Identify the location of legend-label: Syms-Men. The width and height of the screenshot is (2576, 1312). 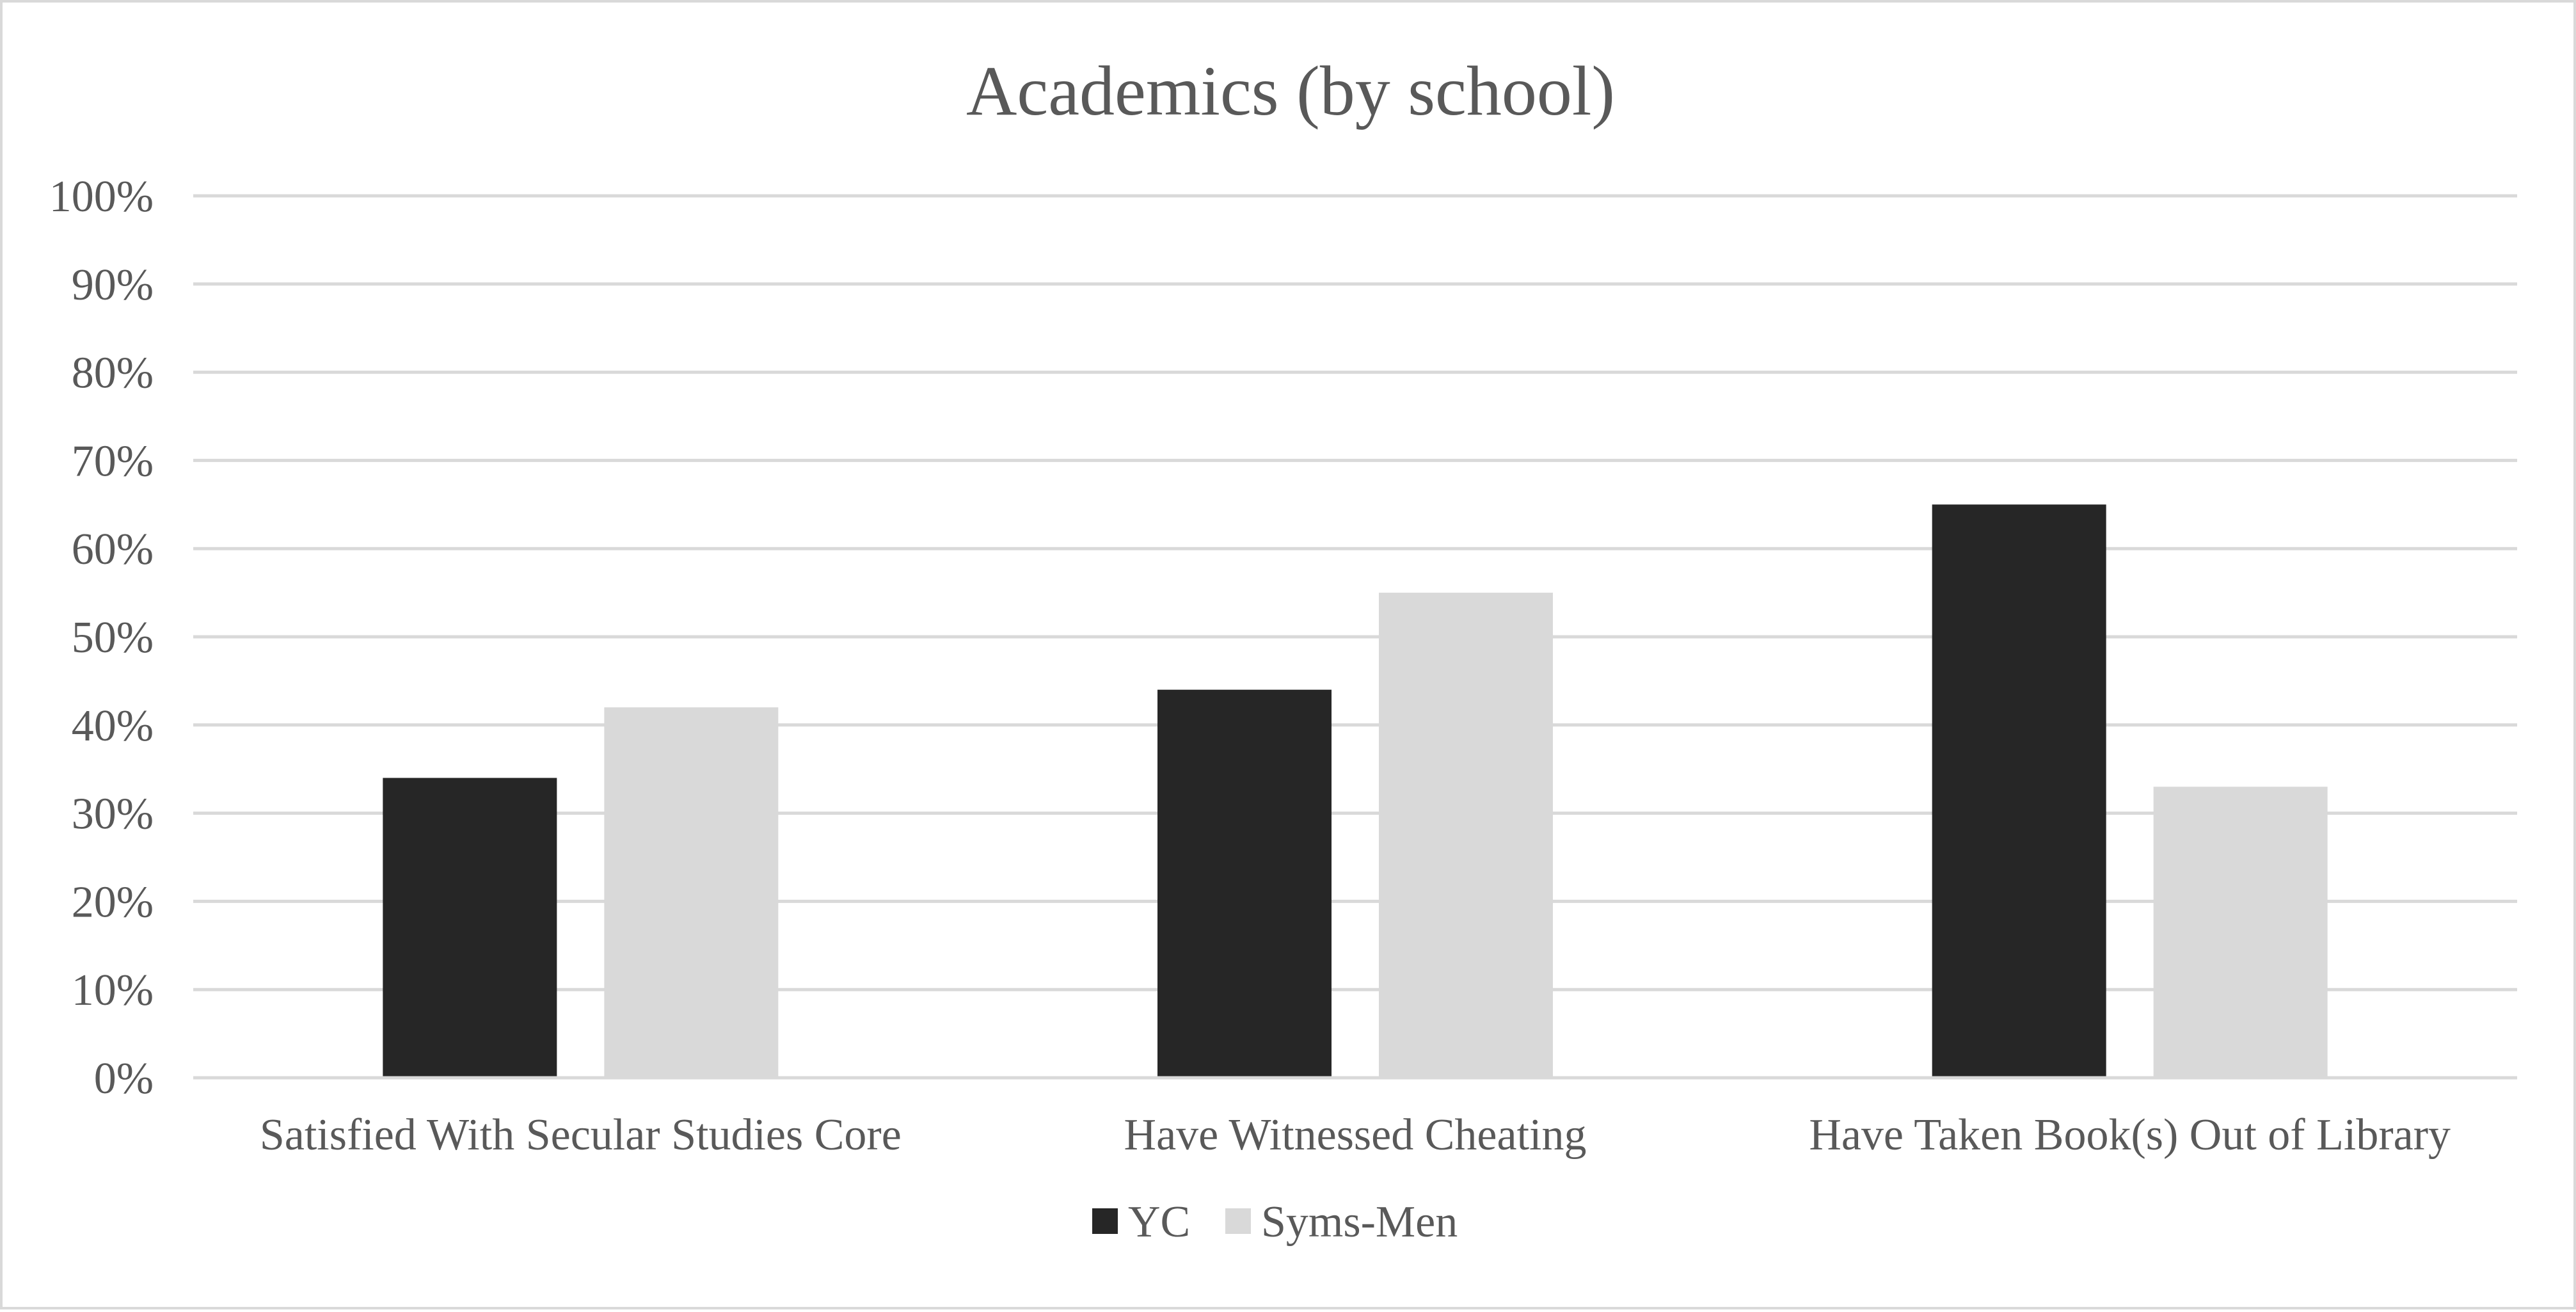
(1359, 1222).